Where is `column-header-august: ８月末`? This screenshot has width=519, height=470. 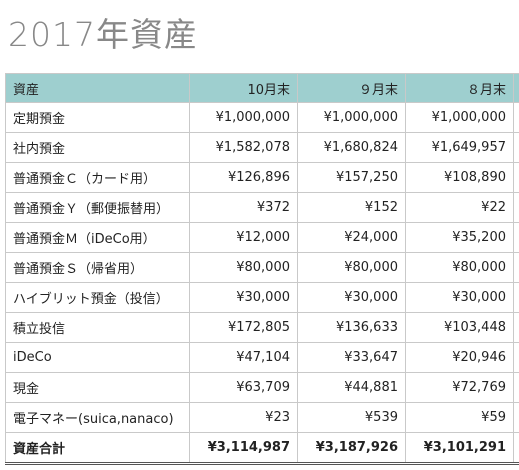 column-header-august: ８月末 is located at coordinates (459, 88).